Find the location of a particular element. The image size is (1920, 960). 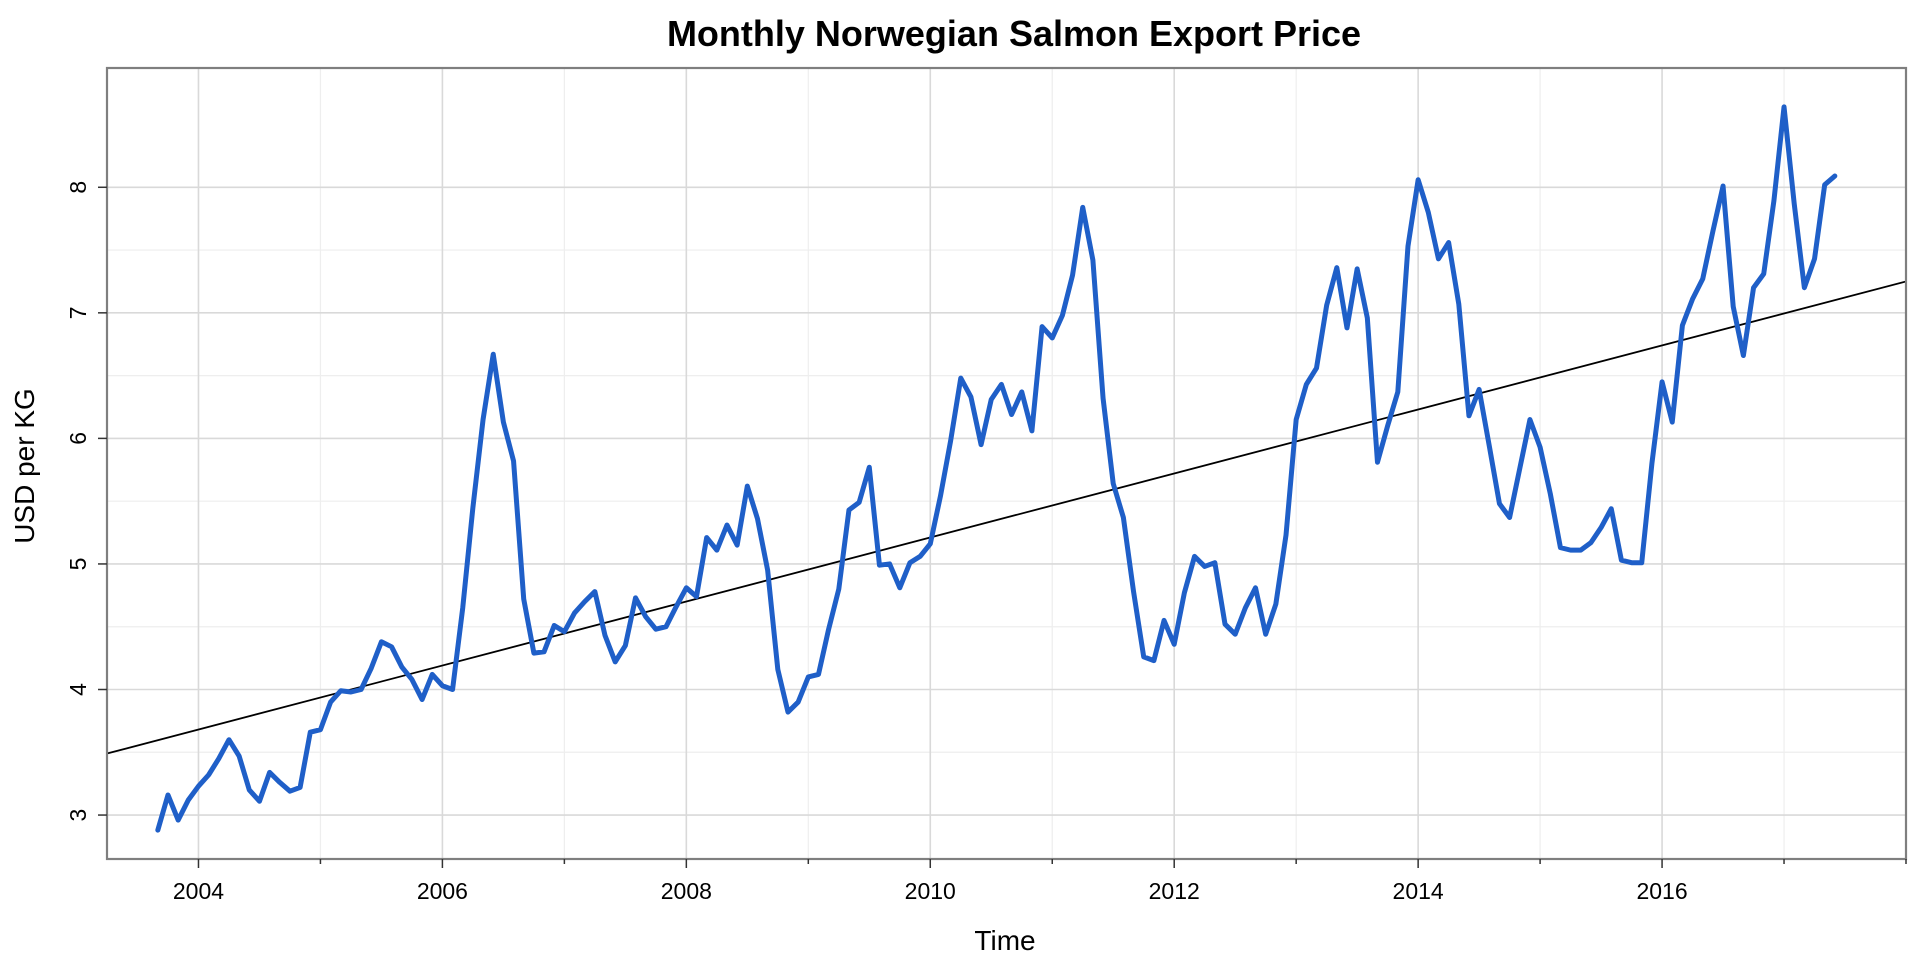

y-tick-label: 7 is located at coordinates (78, 312).